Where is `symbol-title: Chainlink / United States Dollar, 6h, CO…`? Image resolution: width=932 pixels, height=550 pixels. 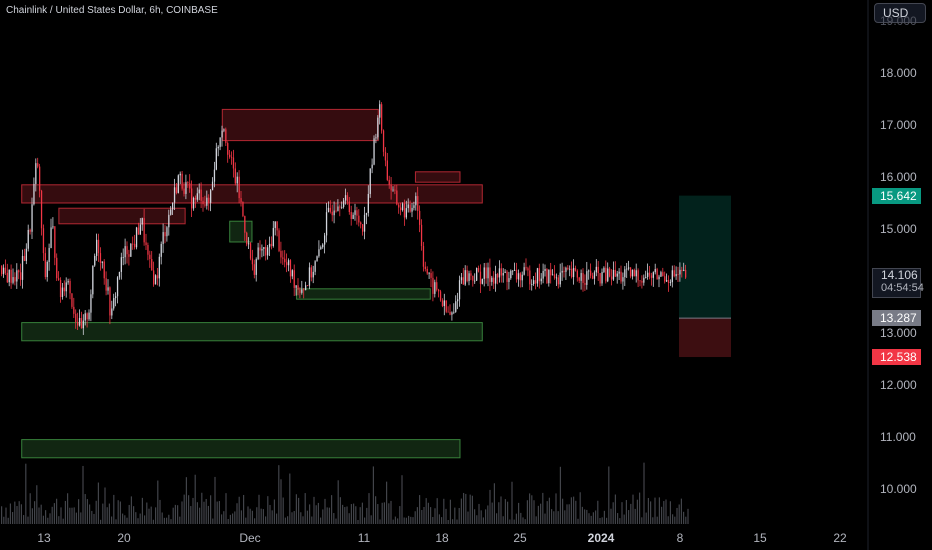
symbol-title: Chainlink / United States Dollar, 6h, CO… is located at coordinates (112, 10).